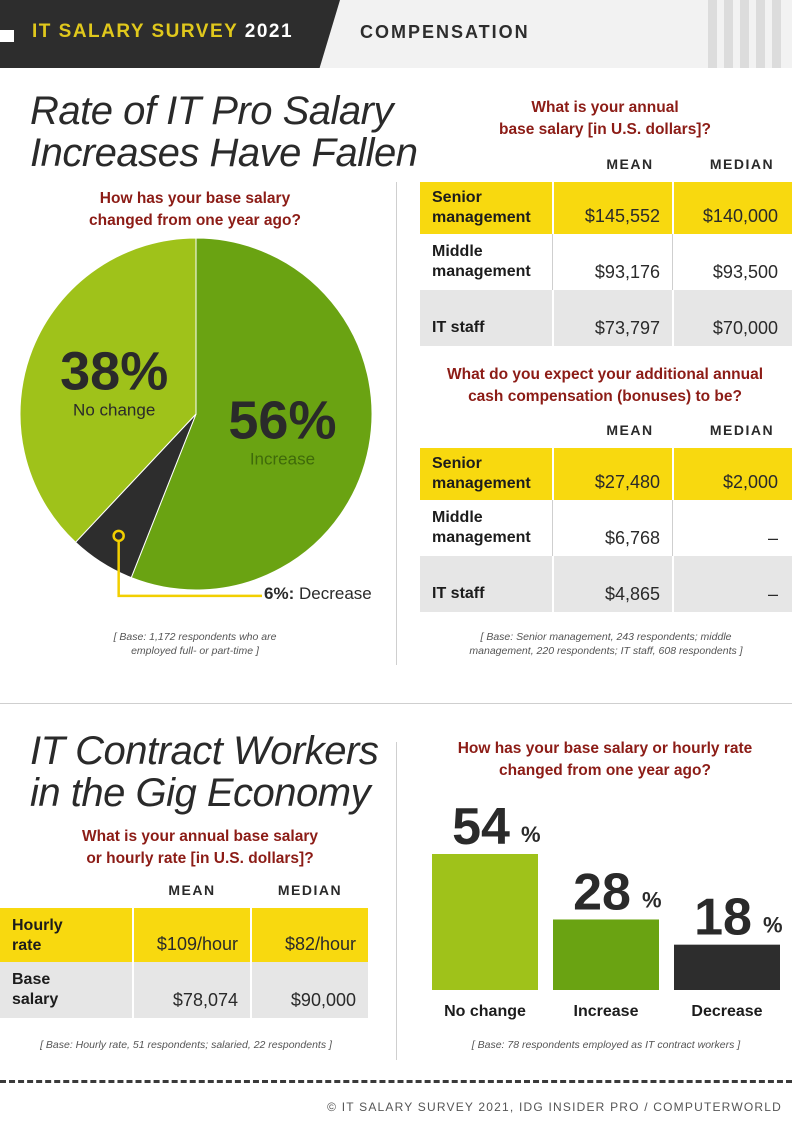 This screenshot has height=1128, width=792. I want to click on pie-question-line2: changed from one year ago?, so click(195, 220).